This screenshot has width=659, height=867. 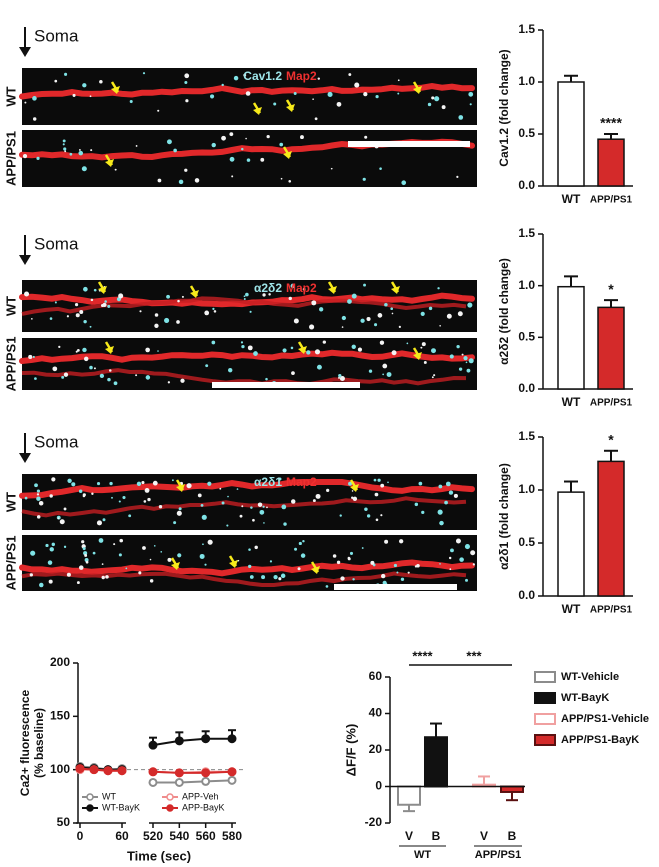 What do you see at coordinates (232, 836) in the screenshot?
I see `x-tick-label: 580` at bounding box center [232, 836].